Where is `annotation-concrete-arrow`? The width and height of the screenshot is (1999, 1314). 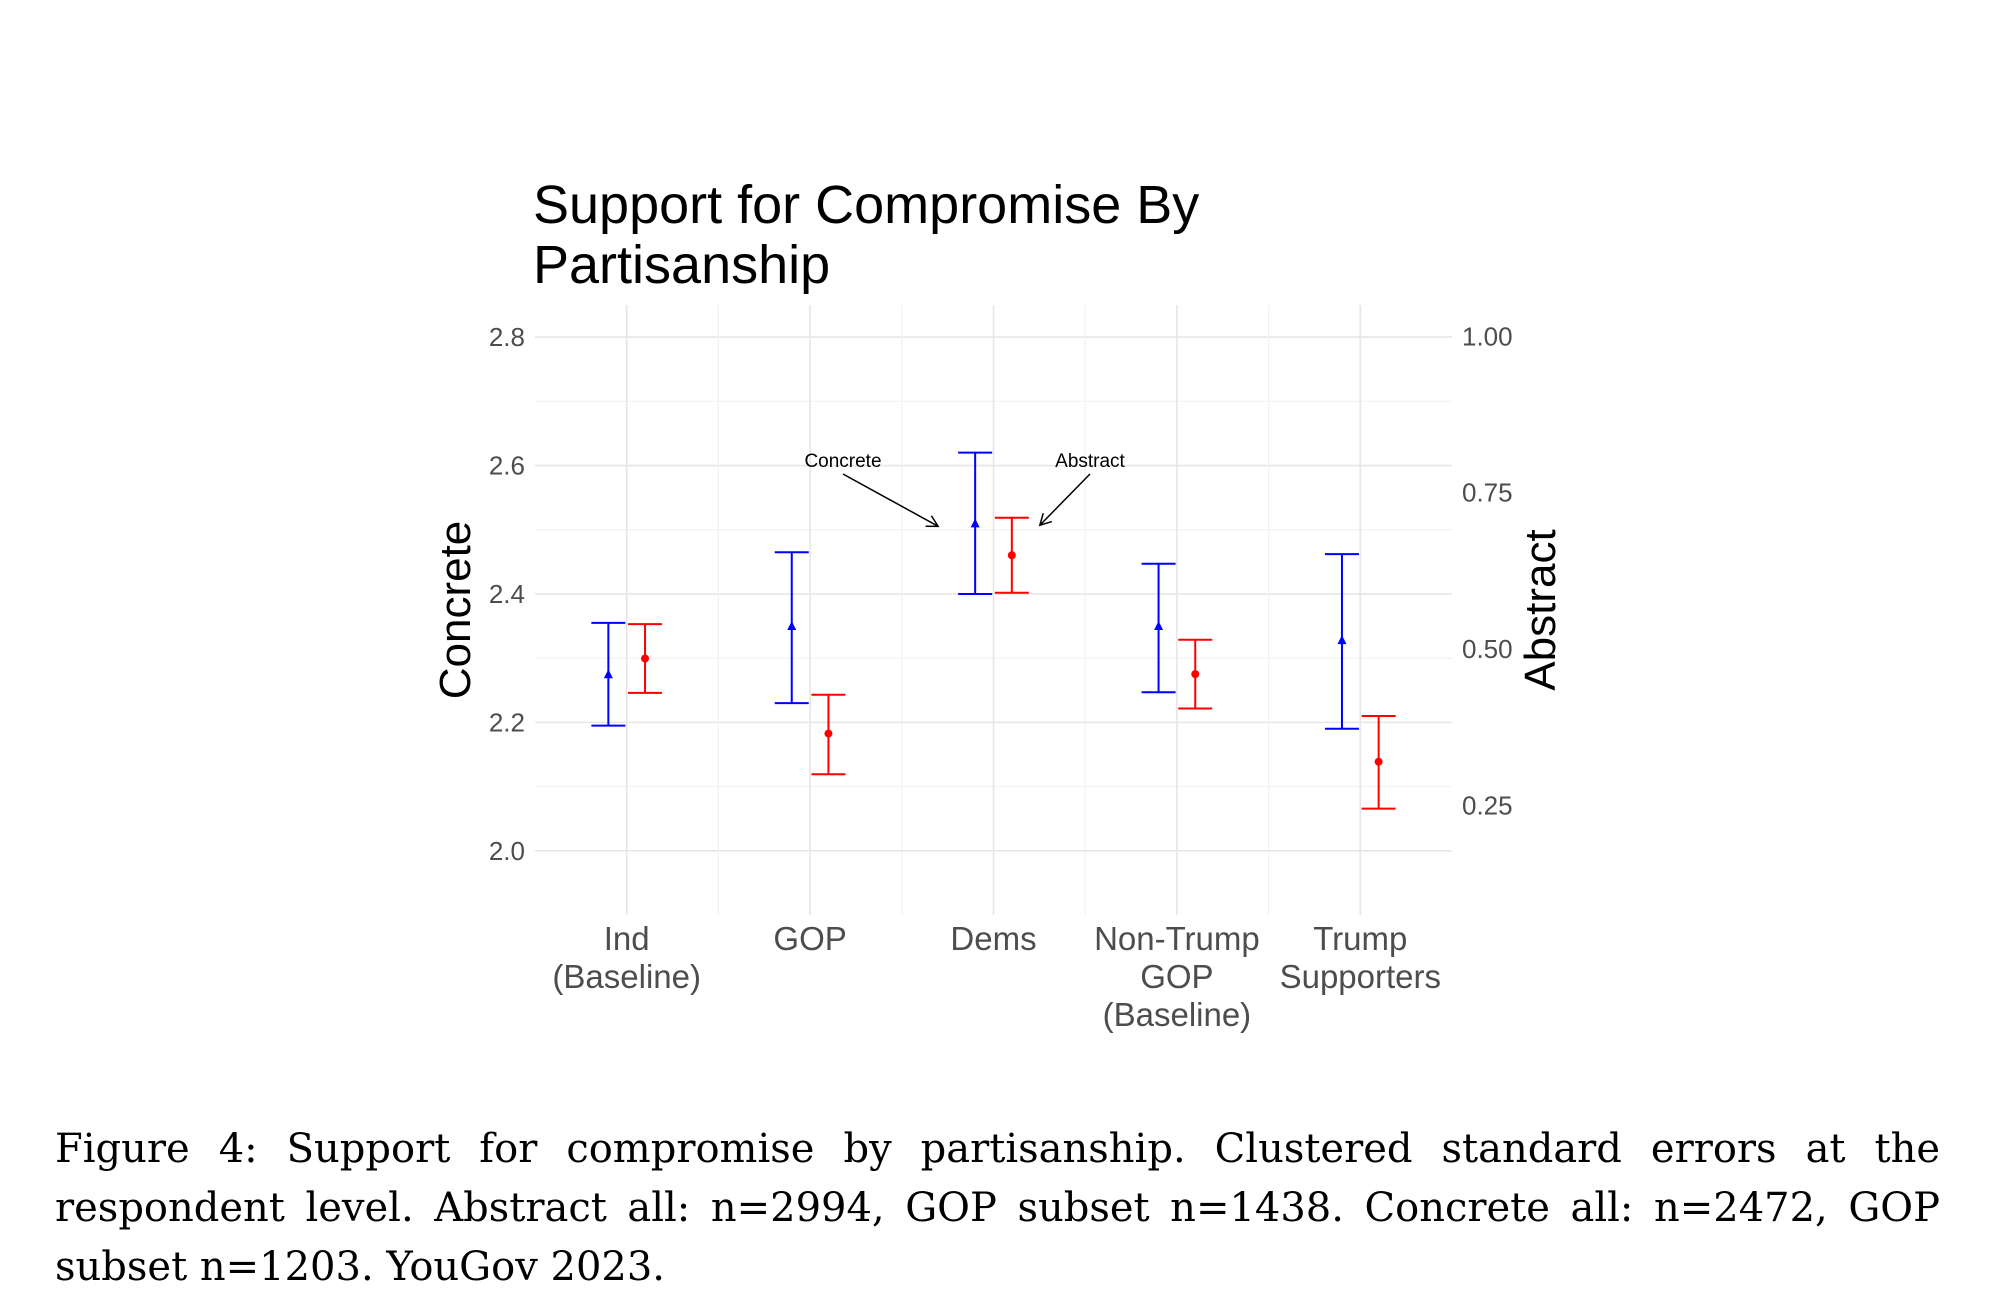 annotation-concrete-arrow is located at coordinates (891, 500).